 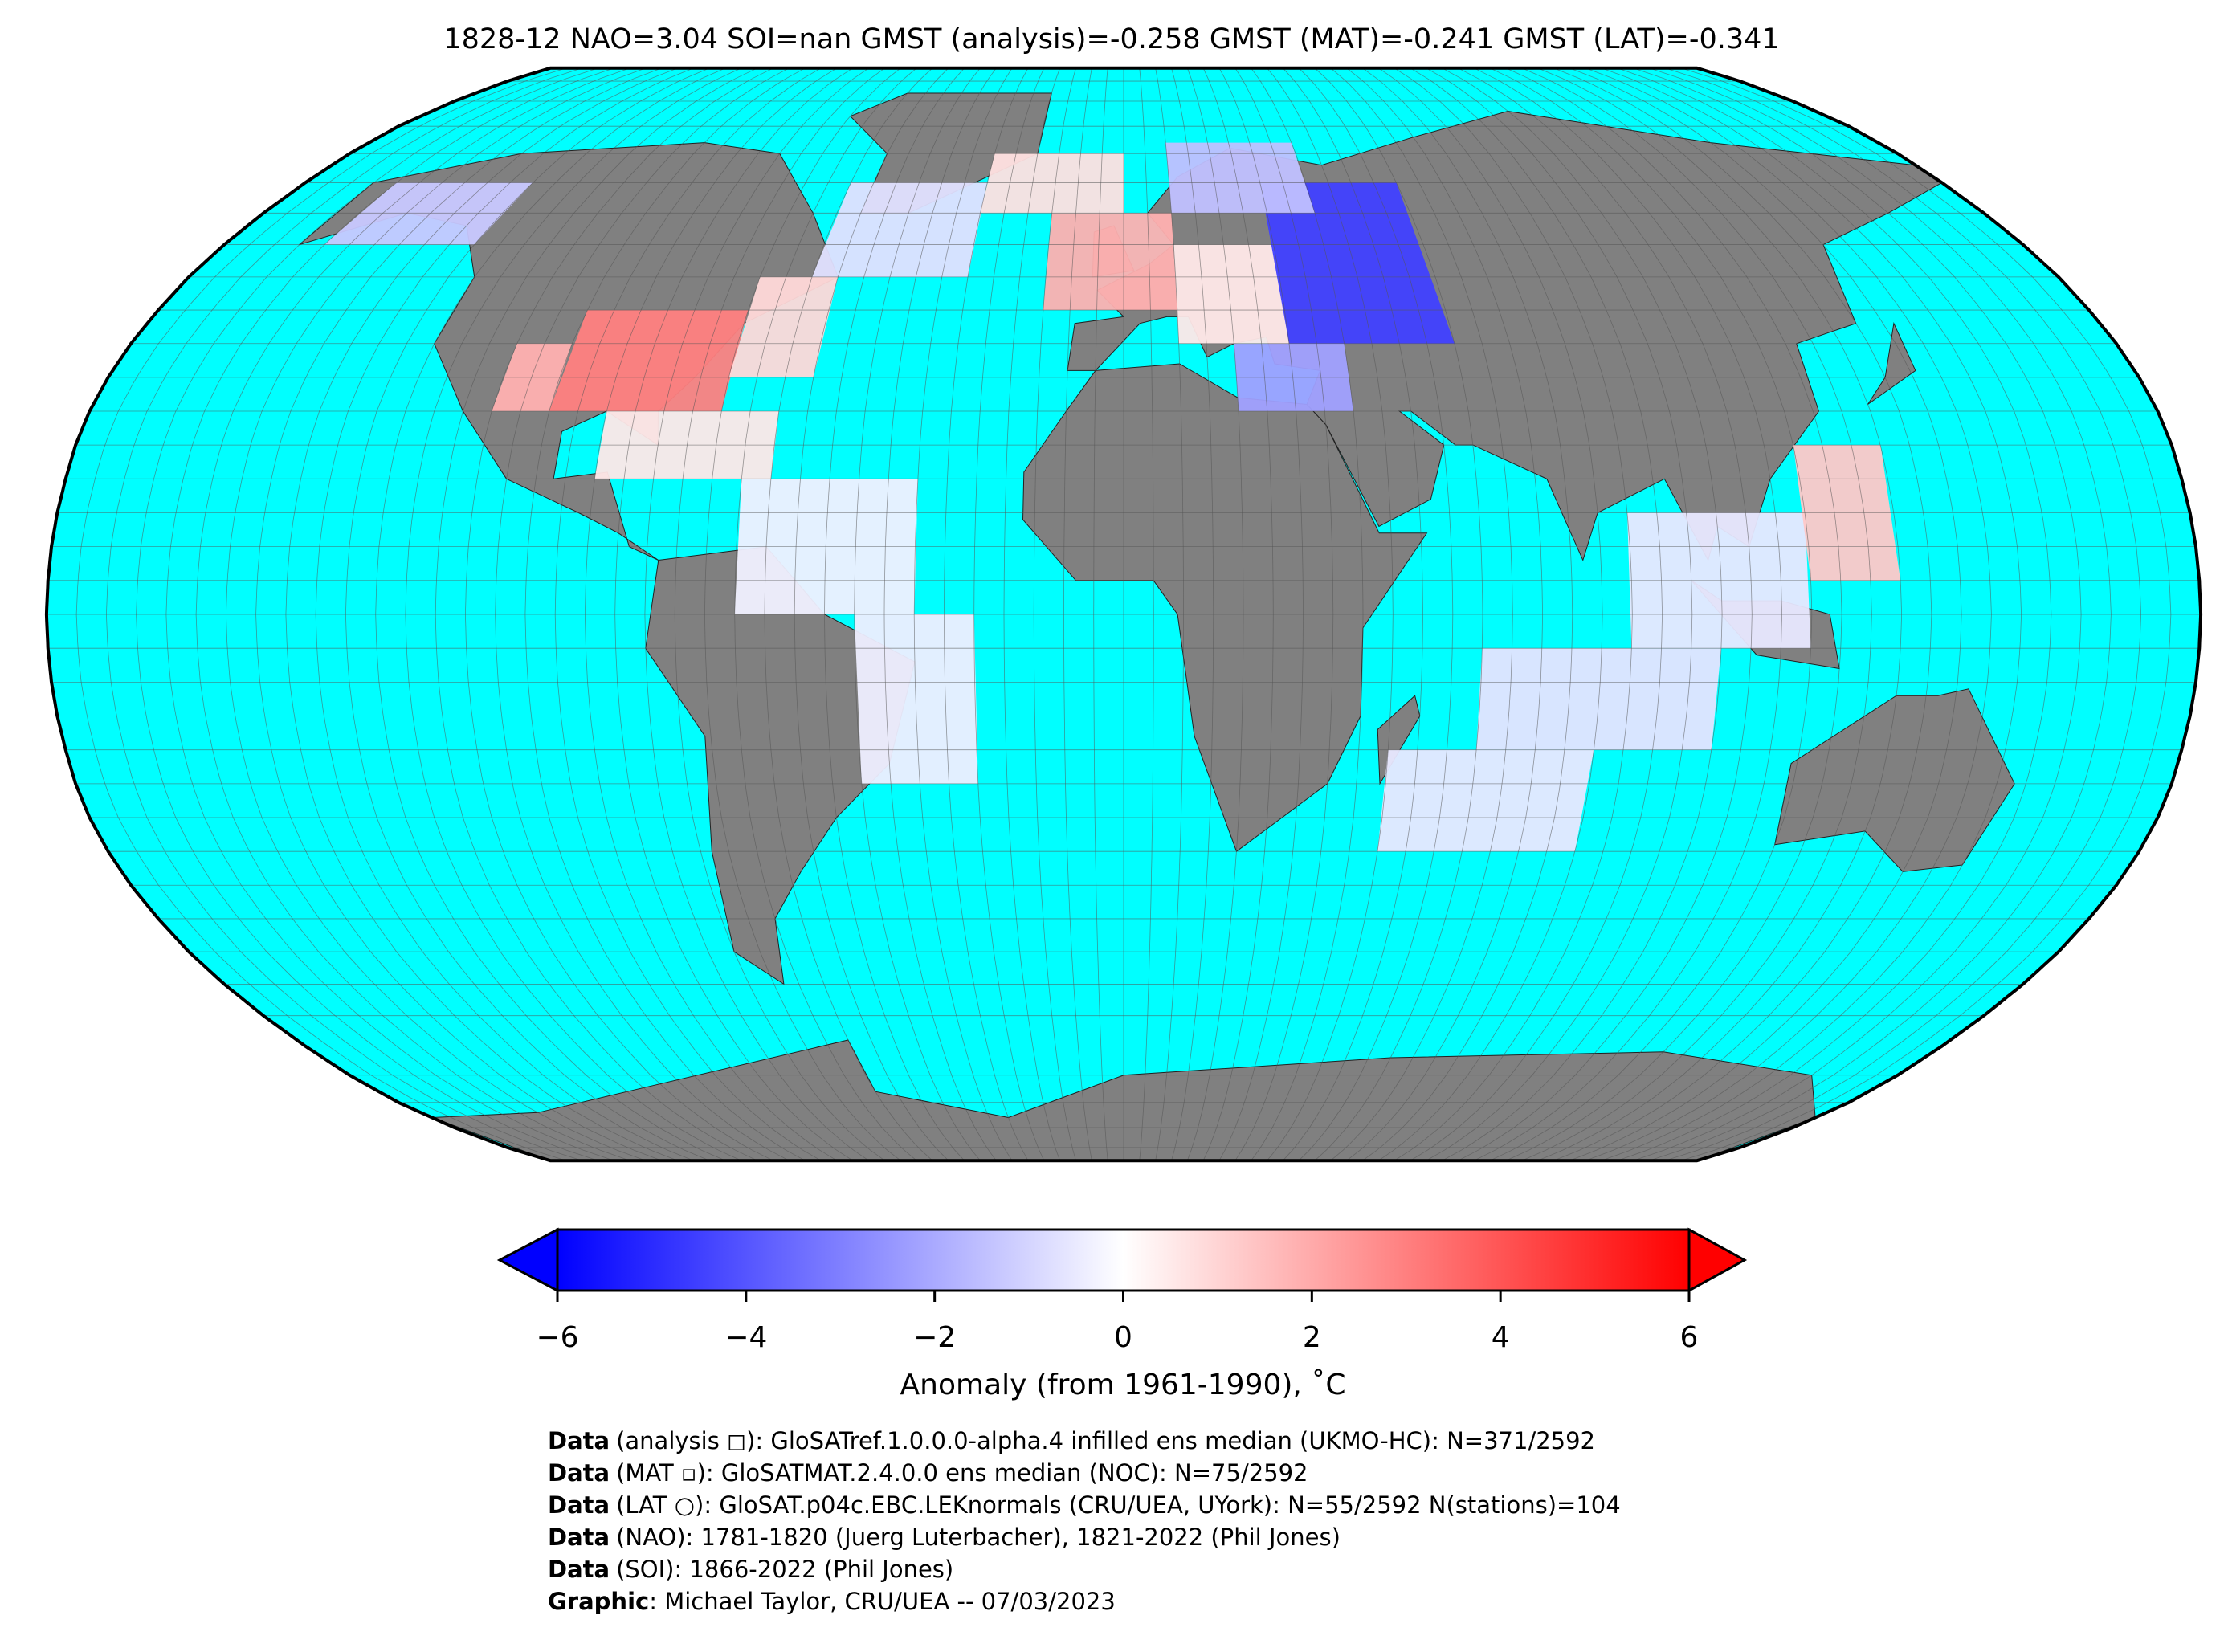 I want to click on colorbar-tick-label: 0, so click(x=1123, y=1337).